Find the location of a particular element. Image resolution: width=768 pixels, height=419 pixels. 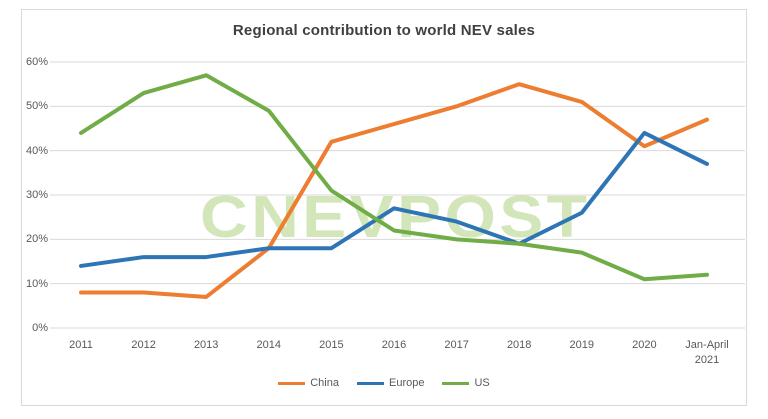

legend-label: US is located at coordinates (482, 383).